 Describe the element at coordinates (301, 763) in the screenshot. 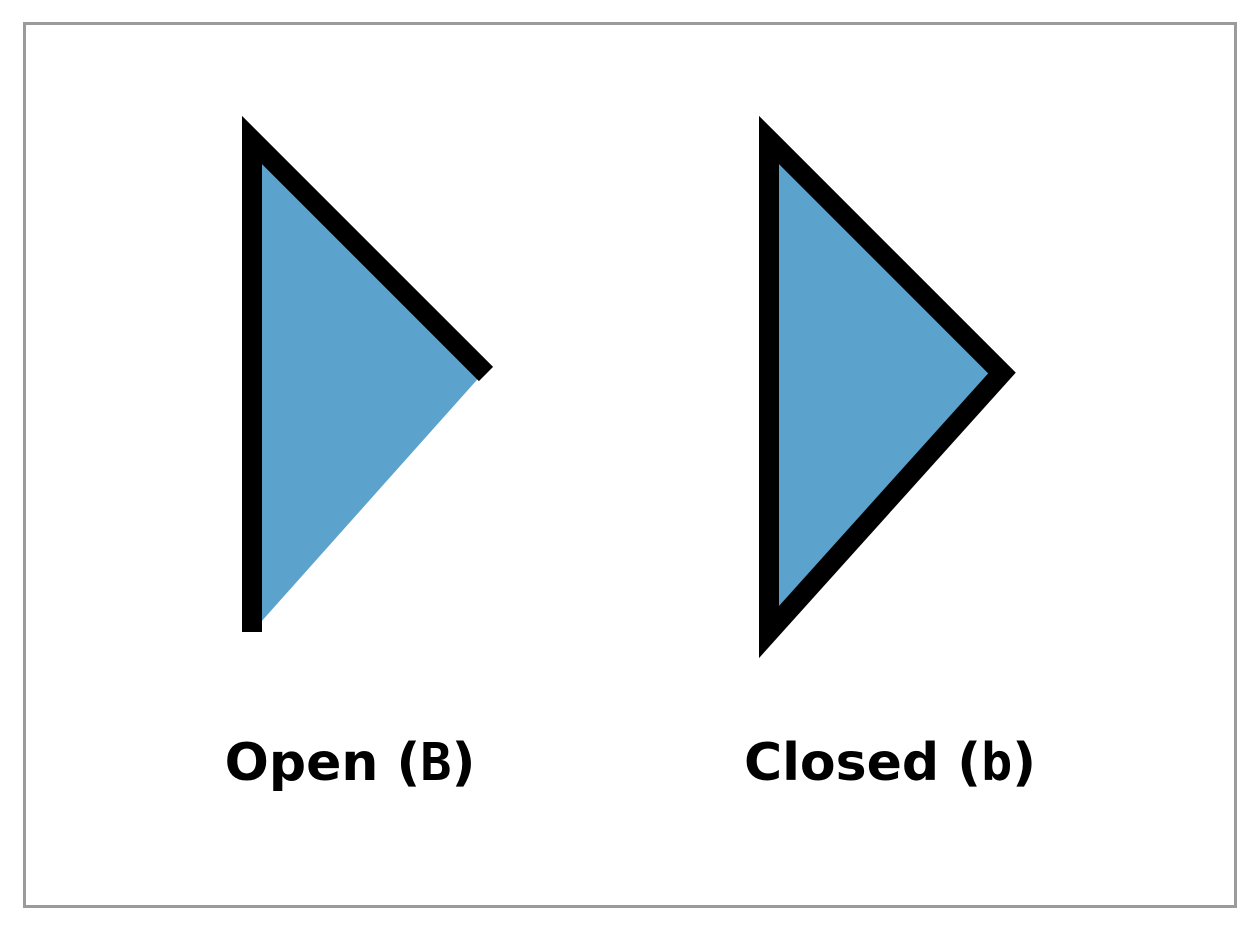

I see `open-caption-word: Open` at that location.